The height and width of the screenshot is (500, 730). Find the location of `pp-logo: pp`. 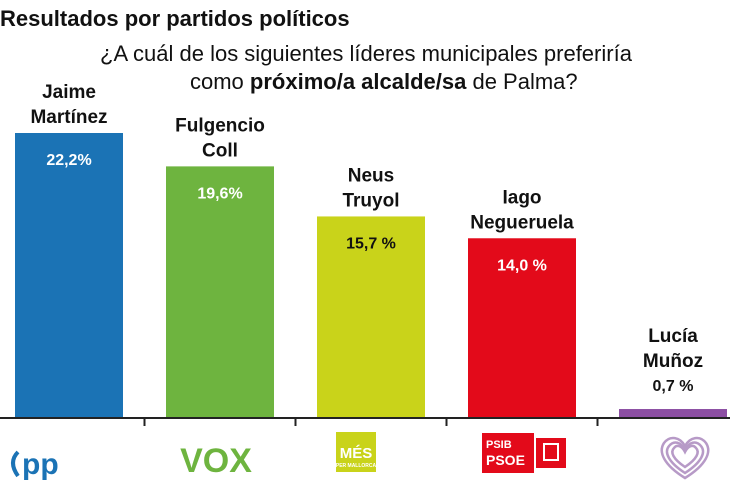

pp-logo: pp is located at coordinates (35, 464).